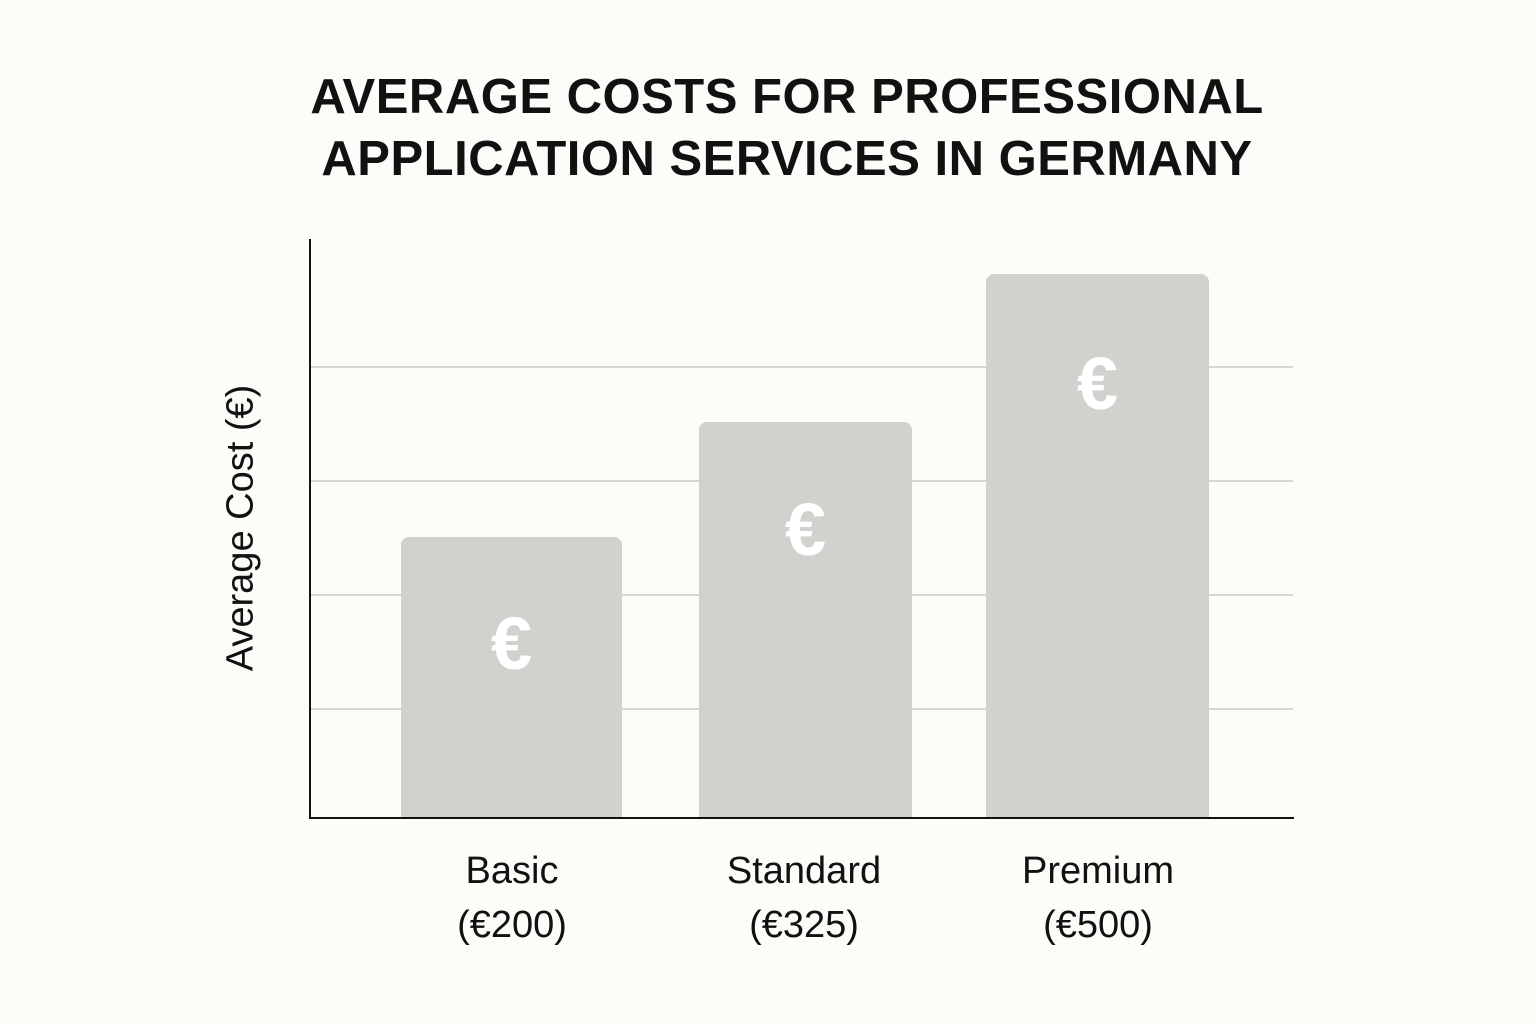  Describe the element at coordinates (512, 871) in the screenshot. I see `category-name: Basic` at that location.